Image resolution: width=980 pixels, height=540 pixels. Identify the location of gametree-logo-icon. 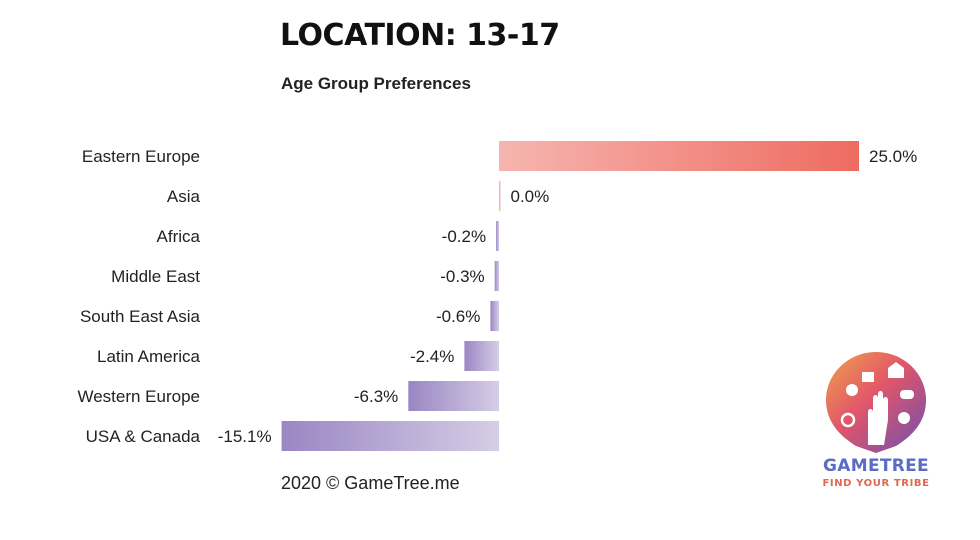
(876, 402).